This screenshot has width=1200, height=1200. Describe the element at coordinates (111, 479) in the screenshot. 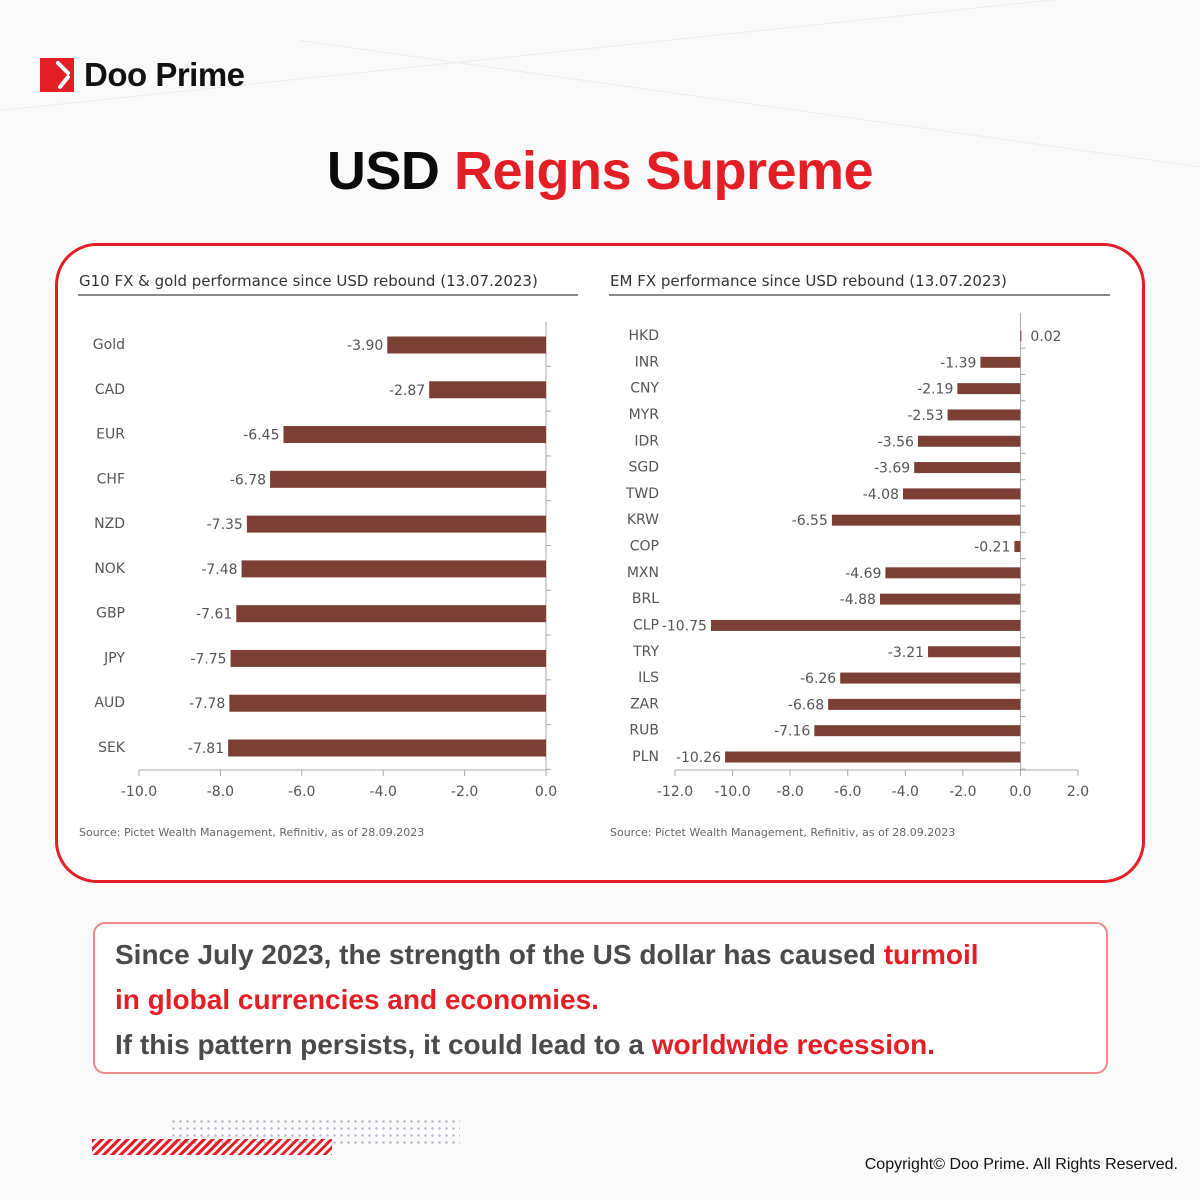

I see `category-label: CHF` at that location.